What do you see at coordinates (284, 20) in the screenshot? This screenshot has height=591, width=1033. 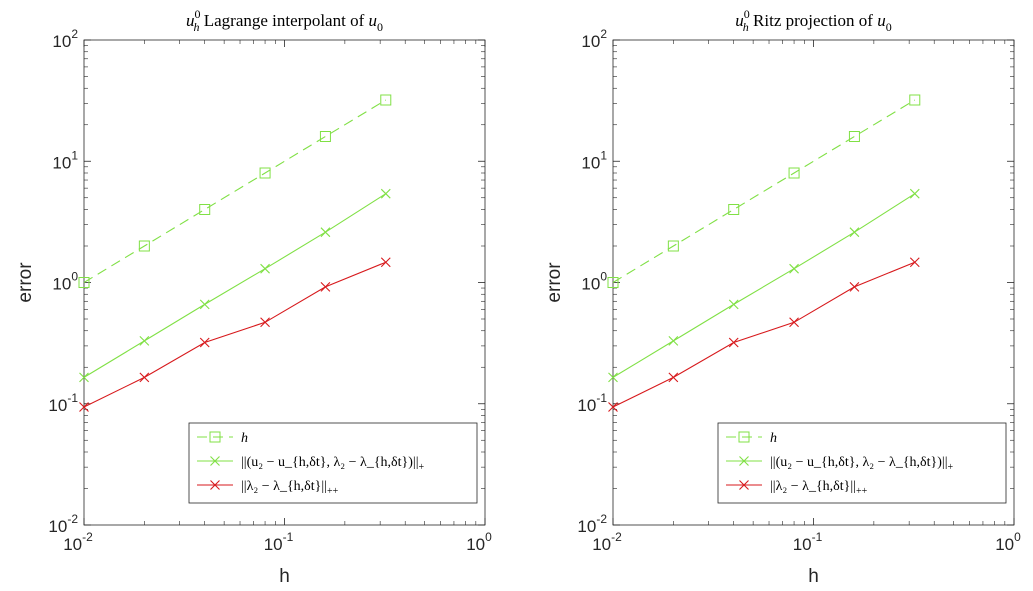 I see `chart-title: u0 h Lagrange interpolant of u0` at bounding box center [284, 20].